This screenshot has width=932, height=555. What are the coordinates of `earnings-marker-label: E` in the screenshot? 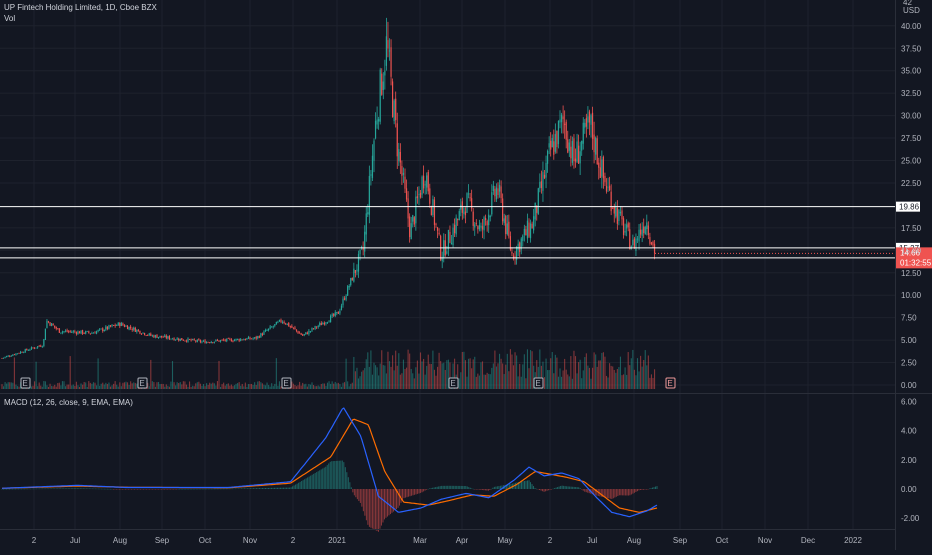 It's located at (24, 383).